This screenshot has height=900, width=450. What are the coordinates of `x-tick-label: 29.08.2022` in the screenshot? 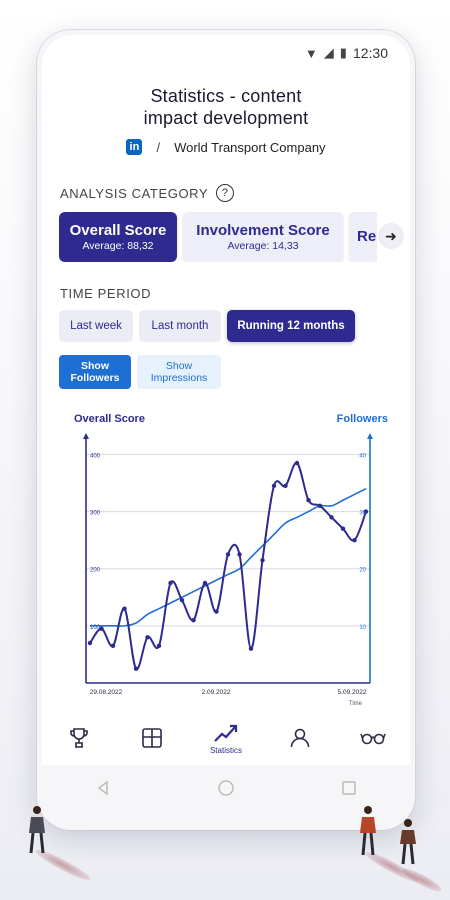 It's located at (106, 692).